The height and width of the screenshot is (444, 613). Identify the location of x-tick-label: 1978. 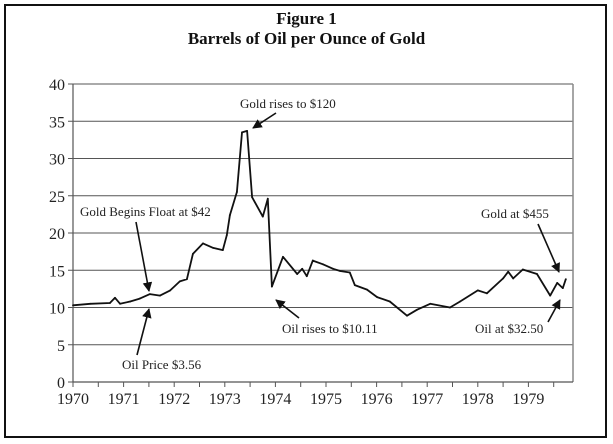
(478, 399).